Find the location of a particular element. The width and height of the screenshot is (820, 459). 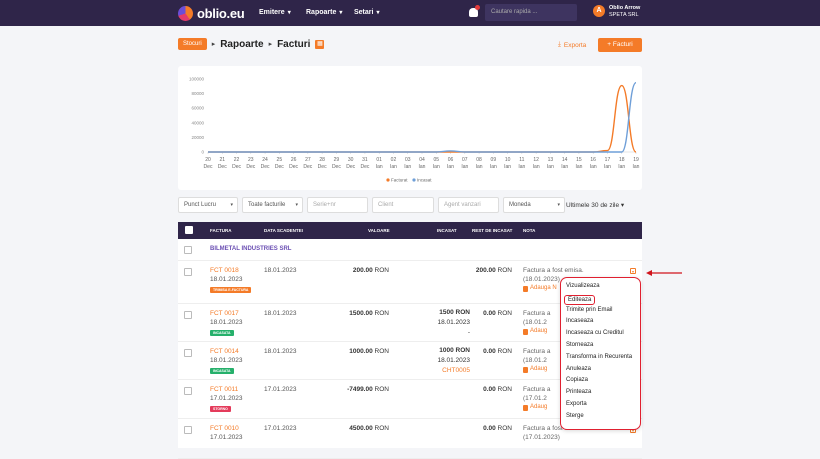

client-input: Client is located at coordinates (403, 205).